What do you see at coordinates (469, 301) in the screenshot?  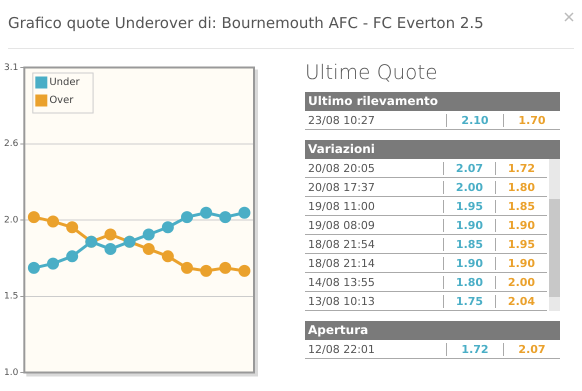 I see `data-label: 1.75` at bounding box center [469, 301].